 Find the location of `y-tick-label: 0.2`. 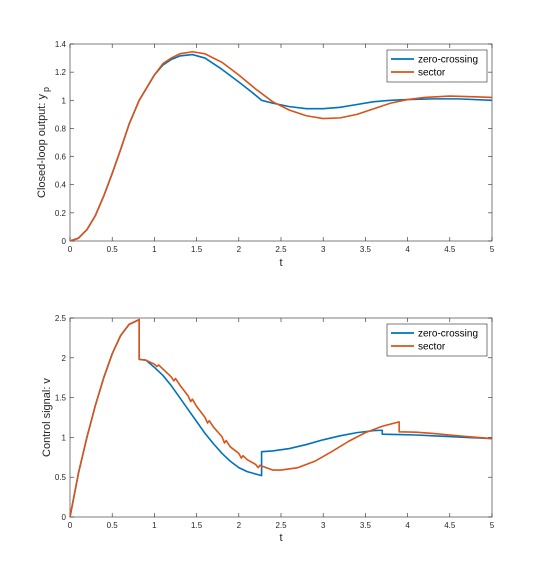

y-tick-label: 0.2 is located at coordinates (61, 213).